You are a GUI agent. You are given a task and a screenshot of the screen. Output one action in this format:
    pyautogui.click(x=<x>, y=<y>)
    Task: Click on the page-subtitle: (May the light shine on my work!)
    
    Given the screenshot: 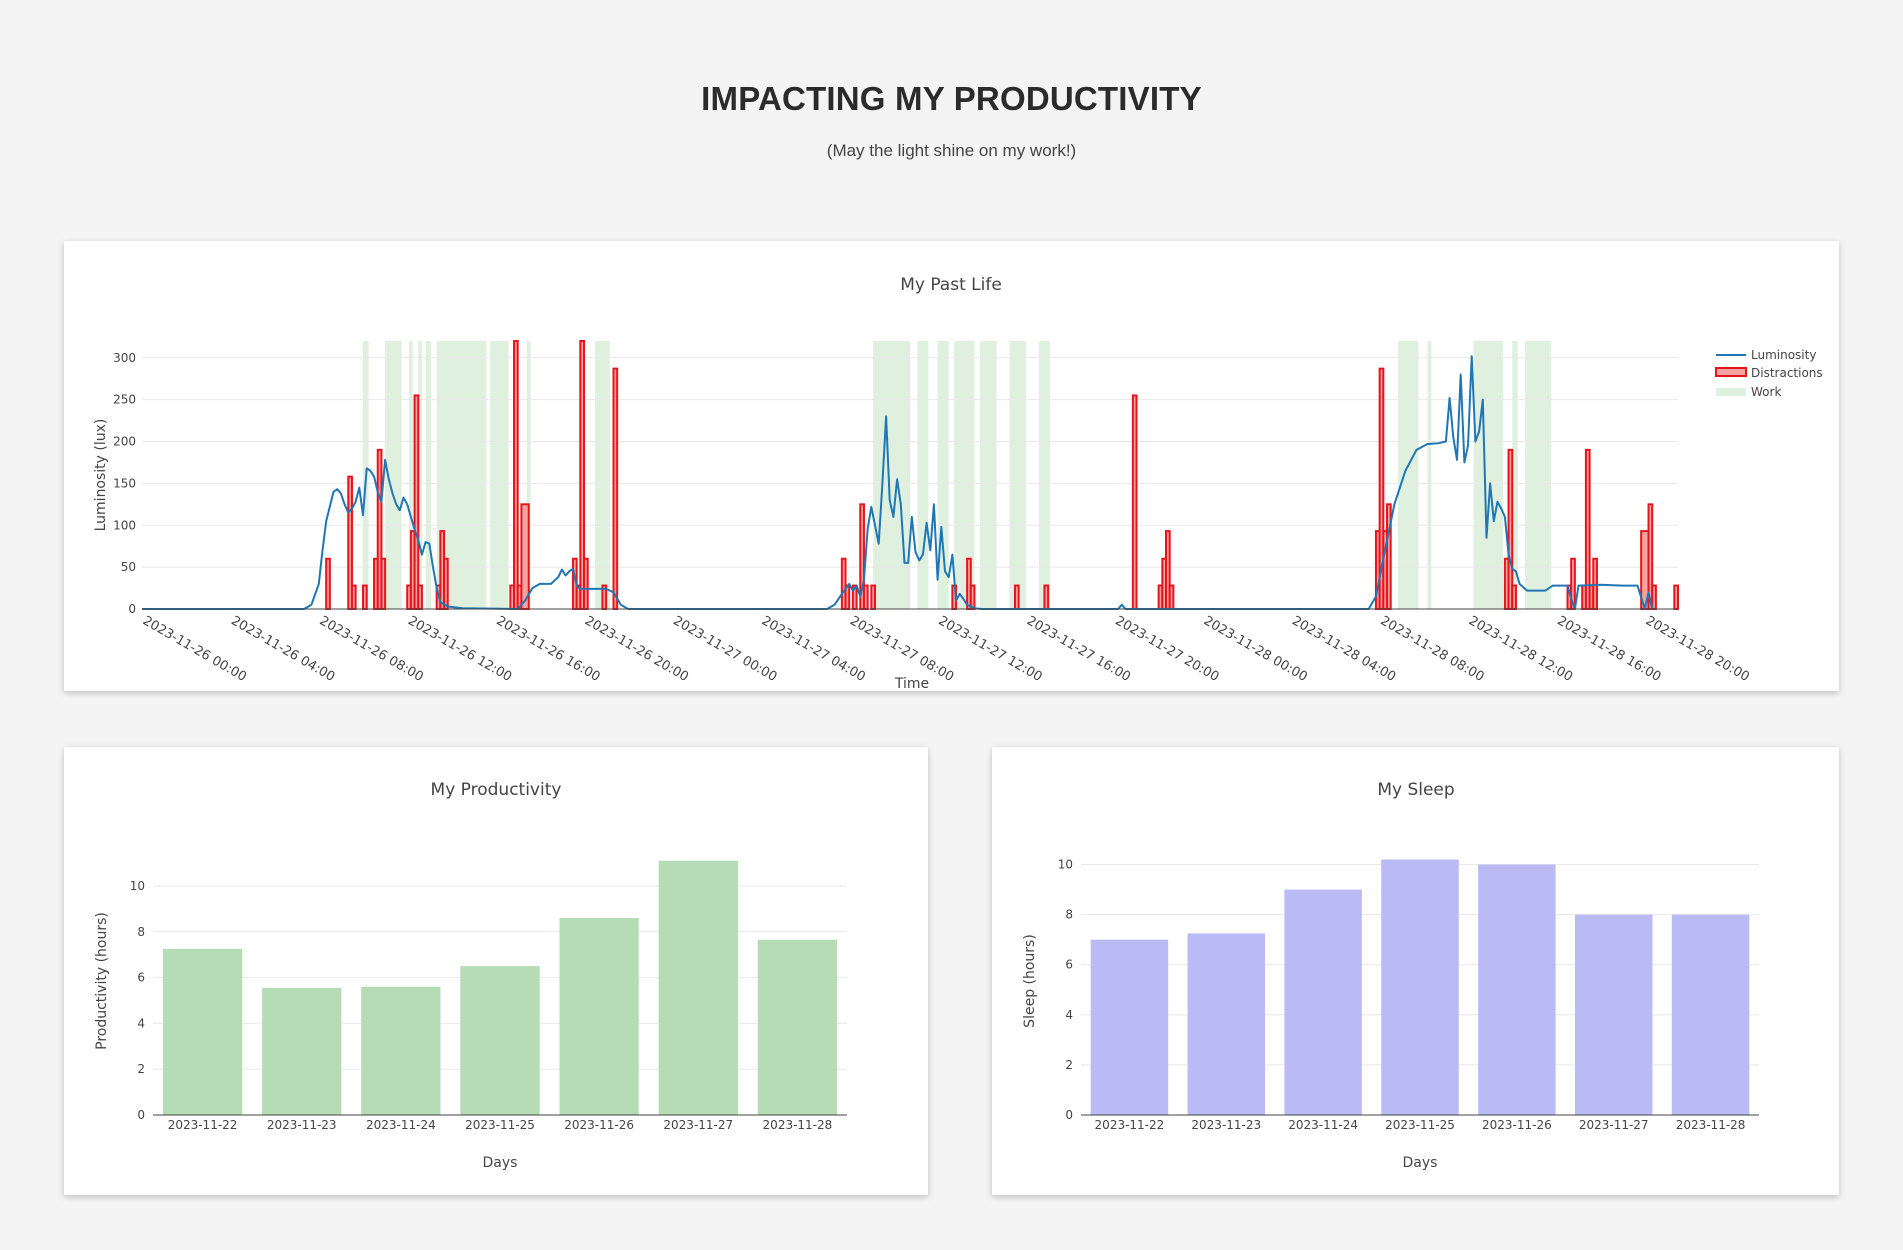 What is the action you would take?
    pyautogui.click(x=951, y=150)
    